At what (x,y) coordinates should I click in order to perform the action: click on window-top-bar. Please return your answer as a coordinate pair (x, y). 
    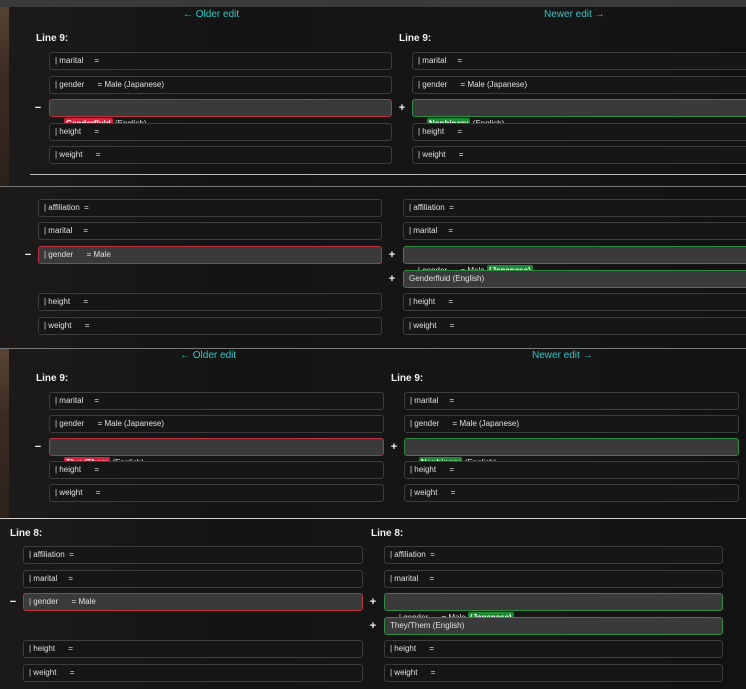
    Looking at the image, I should click on (373, 3).